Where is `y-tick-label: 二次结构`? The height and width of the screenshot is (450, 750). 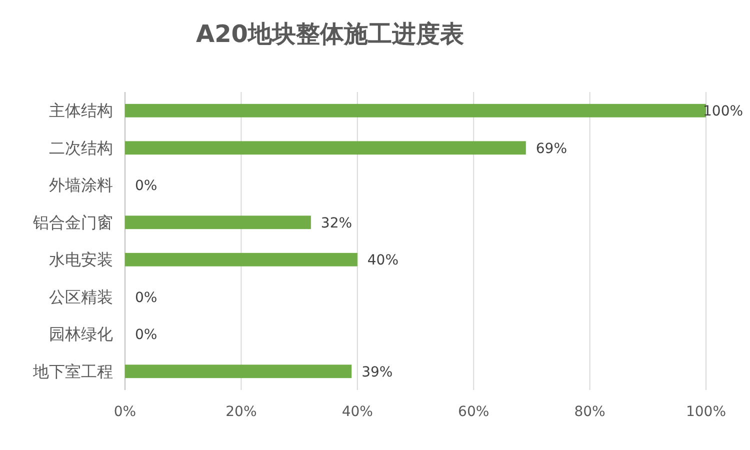 y-tick-label: 二次结构 is located at coordinates (81, 148).